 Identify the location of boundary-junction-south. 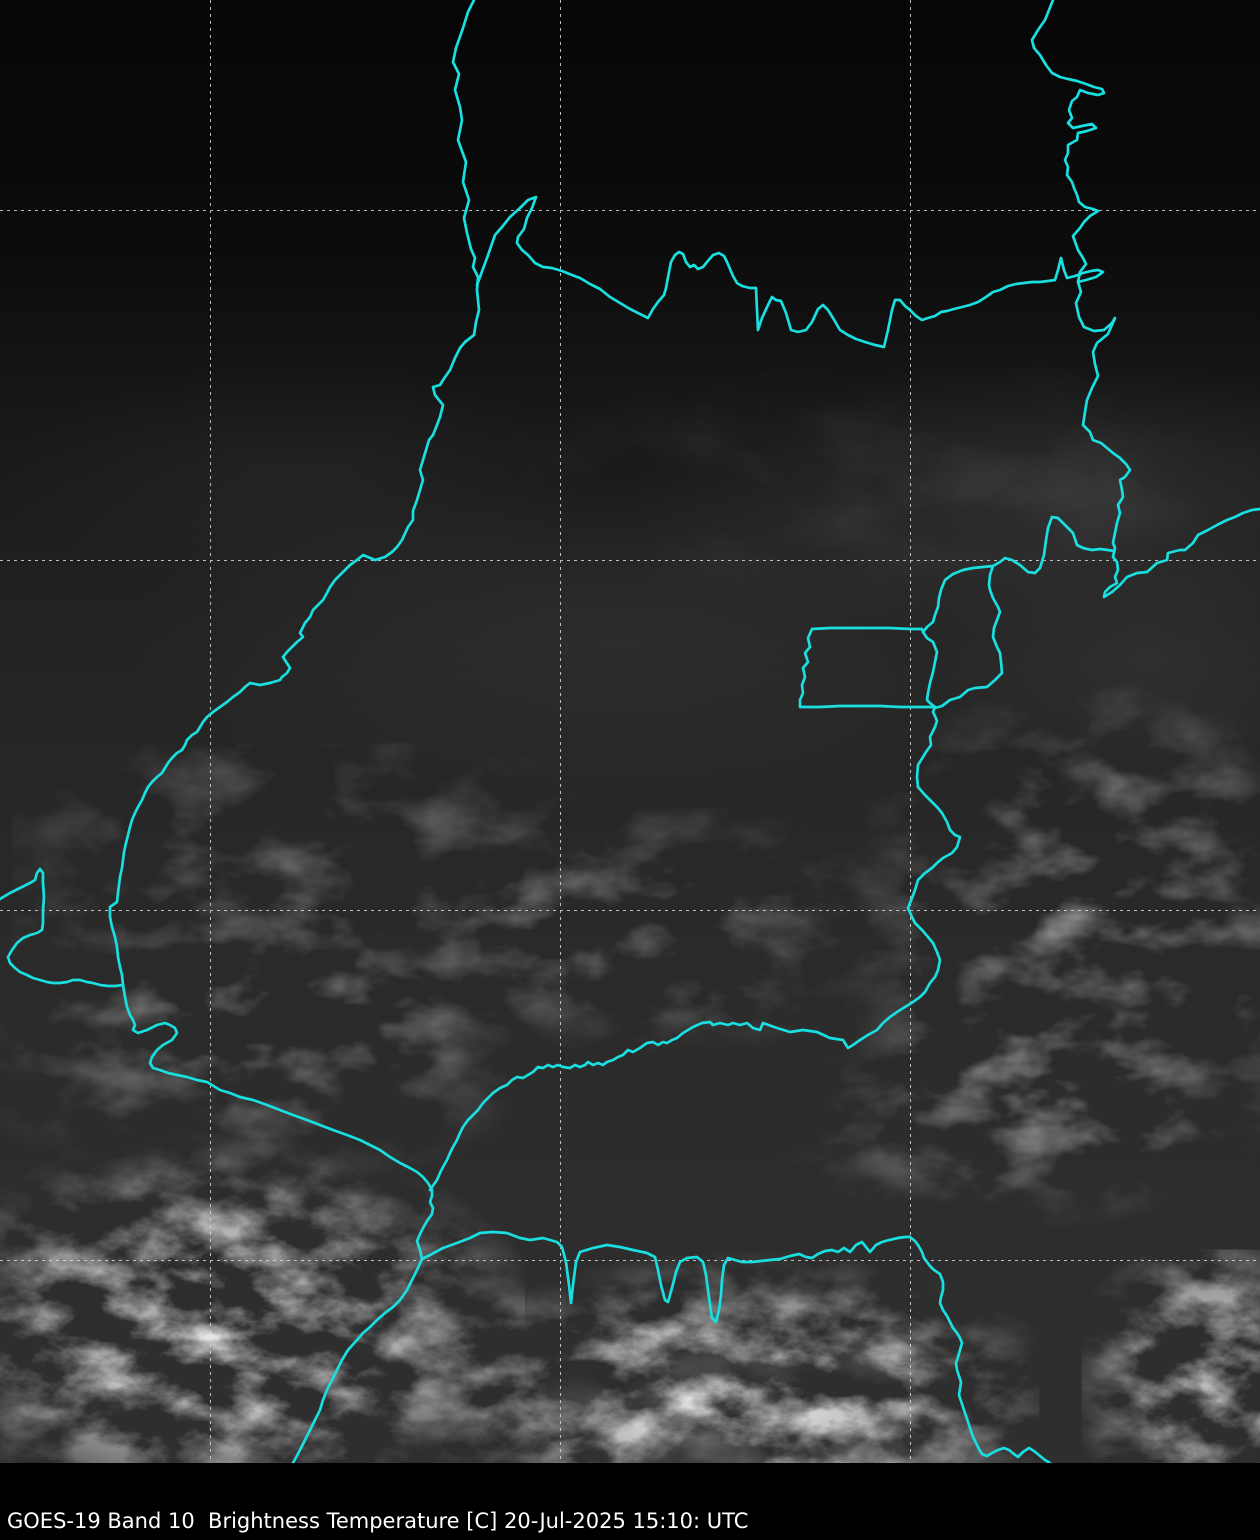
(968, 637).